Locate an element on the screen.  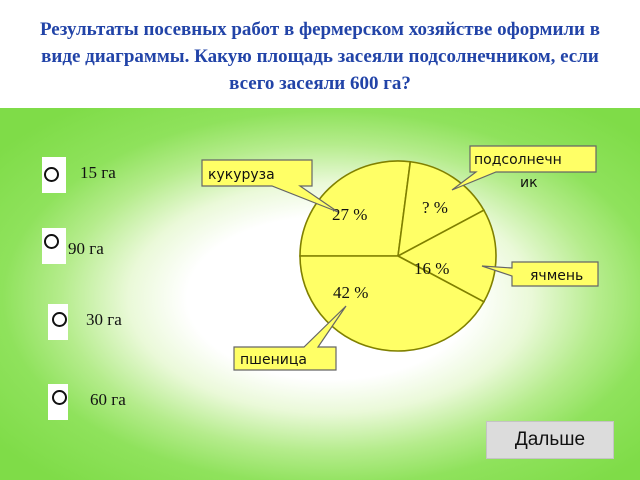
callout-corn-label: кукуруза is located at coordinates (241, 175).